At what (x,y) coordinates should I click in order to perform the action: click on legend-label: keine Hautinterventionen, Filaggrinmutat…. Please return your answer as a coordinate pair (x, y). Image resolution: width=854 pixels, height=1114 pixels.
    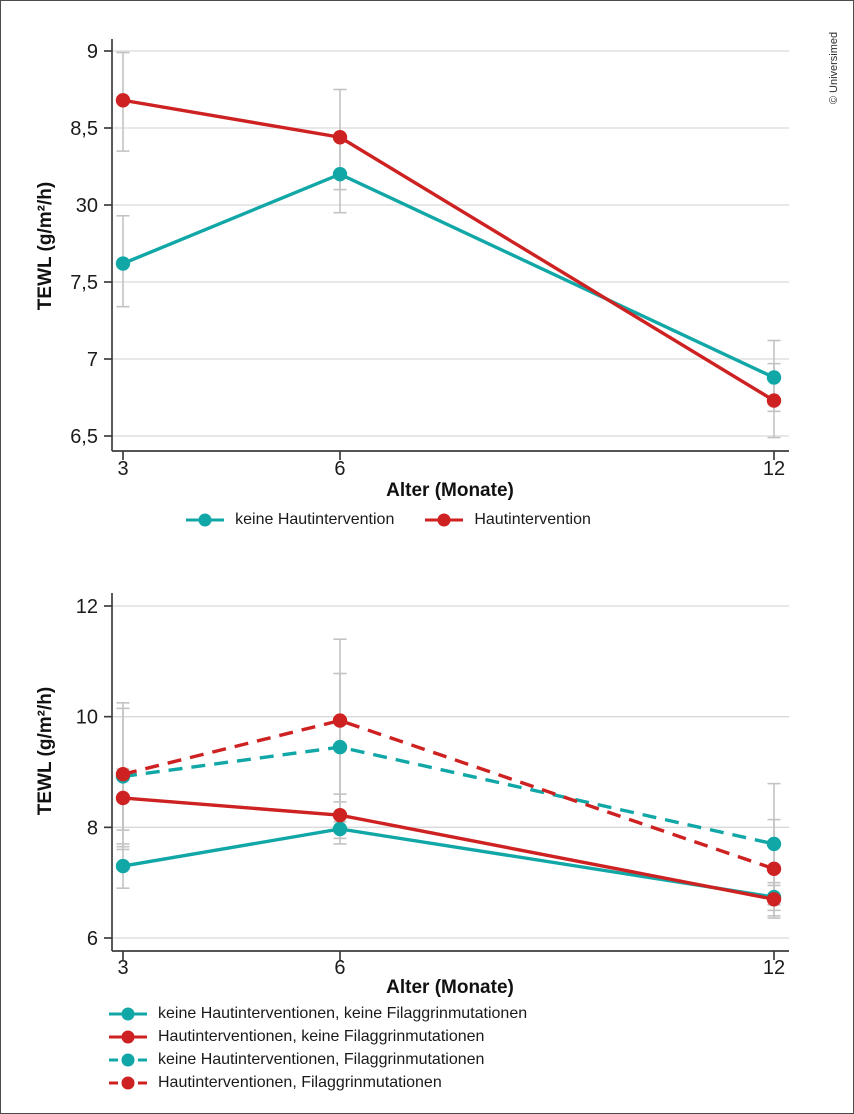
    Looking at the image, I should click on (321, 1059).